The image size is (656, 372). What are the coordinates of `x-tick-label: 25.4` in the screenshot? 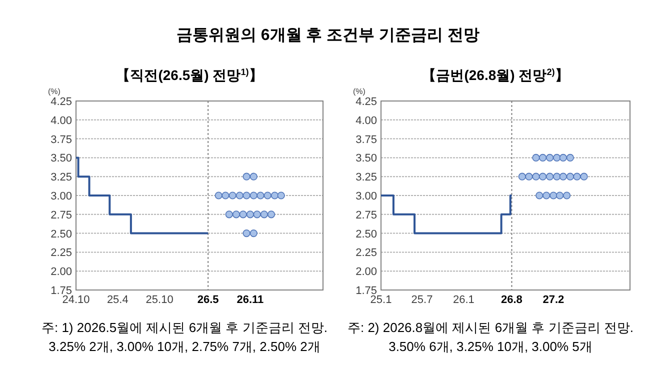 It's located at (117, 300).